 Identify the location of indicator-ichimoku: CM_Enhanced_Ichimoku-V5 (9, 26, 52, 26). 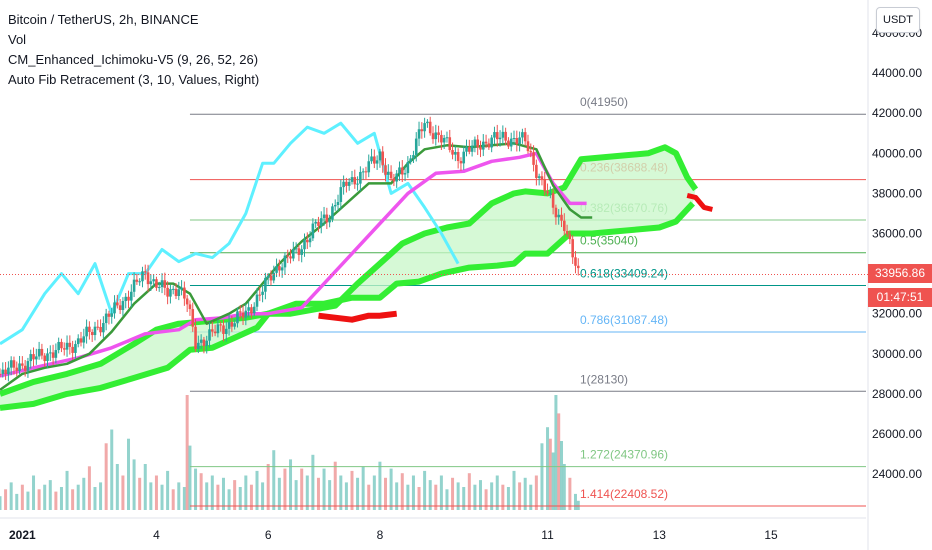
(133, 59).